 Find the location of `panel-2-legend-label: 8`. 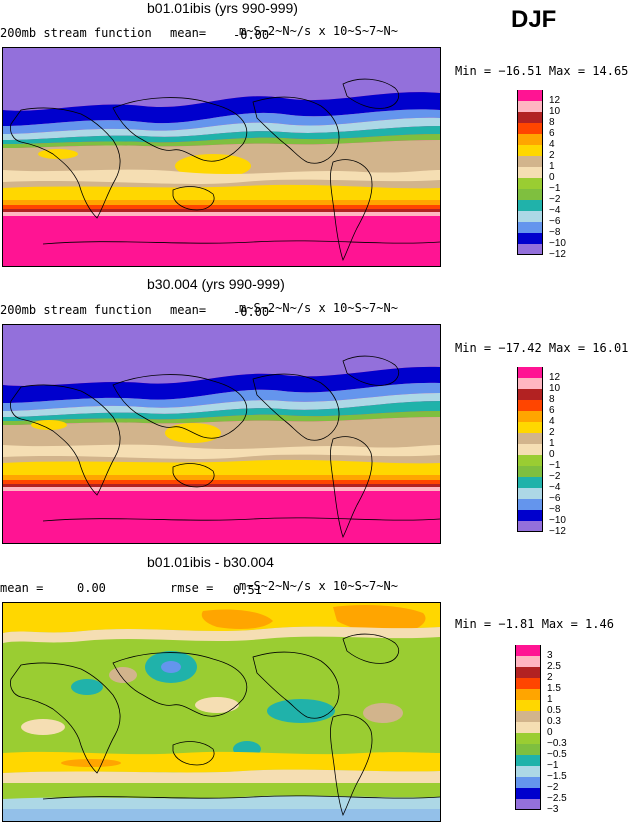

panel-2-legend-label: 8 is located at coordinates (552, 399).